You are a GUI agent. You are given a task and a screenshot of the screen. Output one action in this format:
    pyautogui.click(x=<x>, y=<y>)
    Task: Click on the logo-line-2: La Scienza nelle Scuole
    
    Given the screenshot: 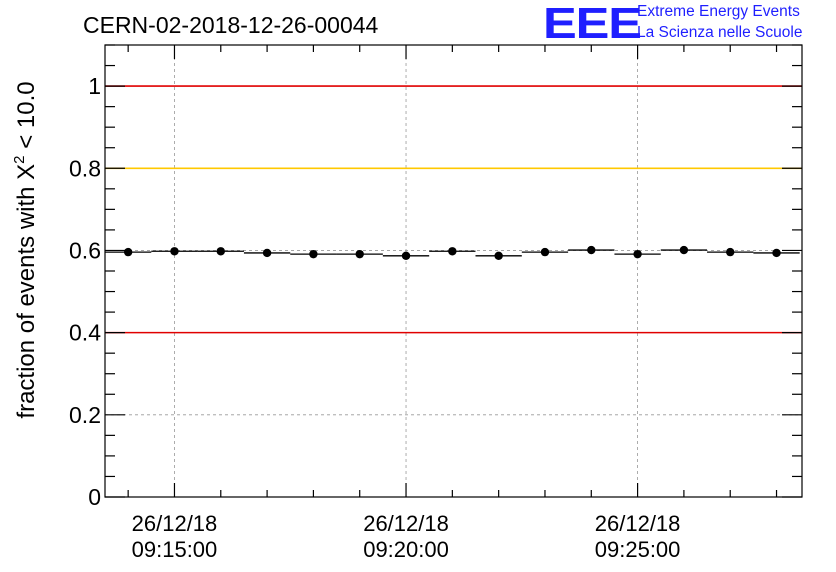 What is the action you would take?
    pyautogui.click(x=720, y=32)
    